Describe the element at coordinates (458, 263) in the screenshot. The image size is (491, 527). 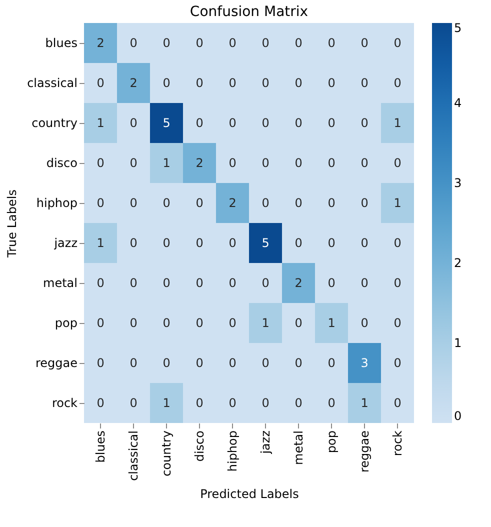
I see `color-bar-label: 2` at that location.